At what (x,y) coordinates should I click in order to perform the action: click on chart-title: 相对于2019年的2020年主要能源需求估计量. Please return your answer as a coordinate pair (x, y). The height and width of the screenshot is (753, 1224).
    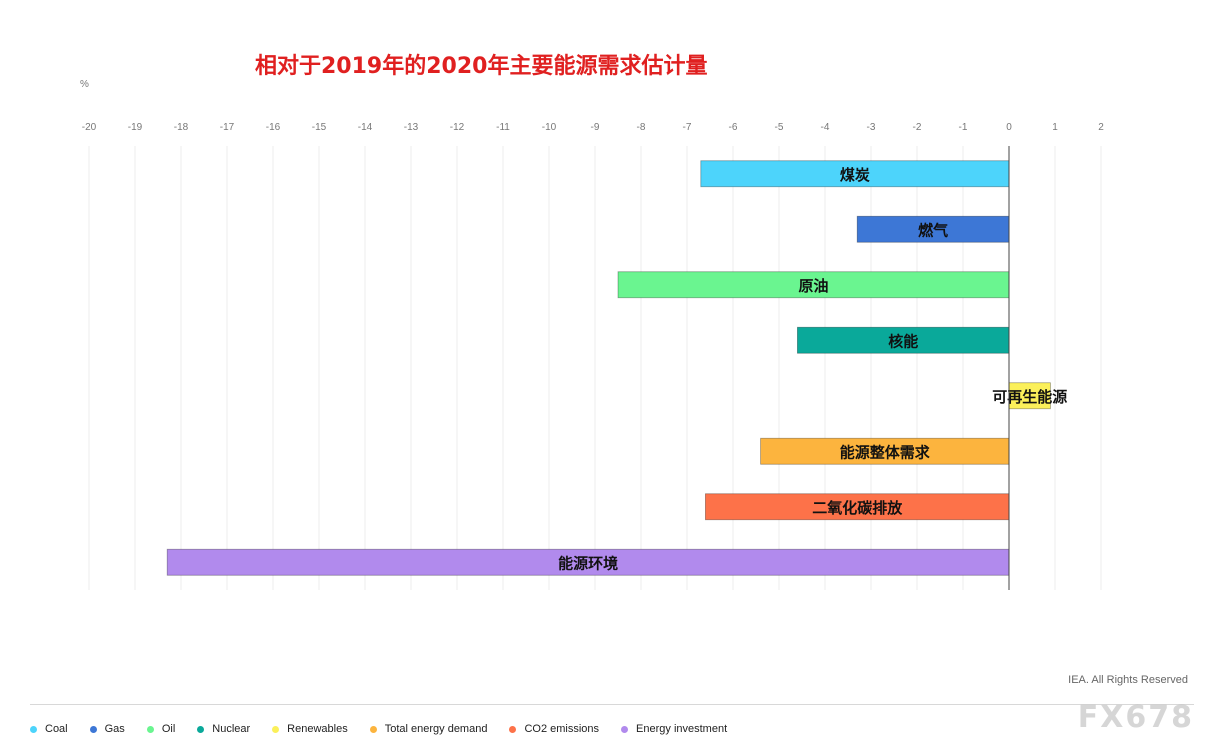
    Looking at the image, I should click on (481, 66).